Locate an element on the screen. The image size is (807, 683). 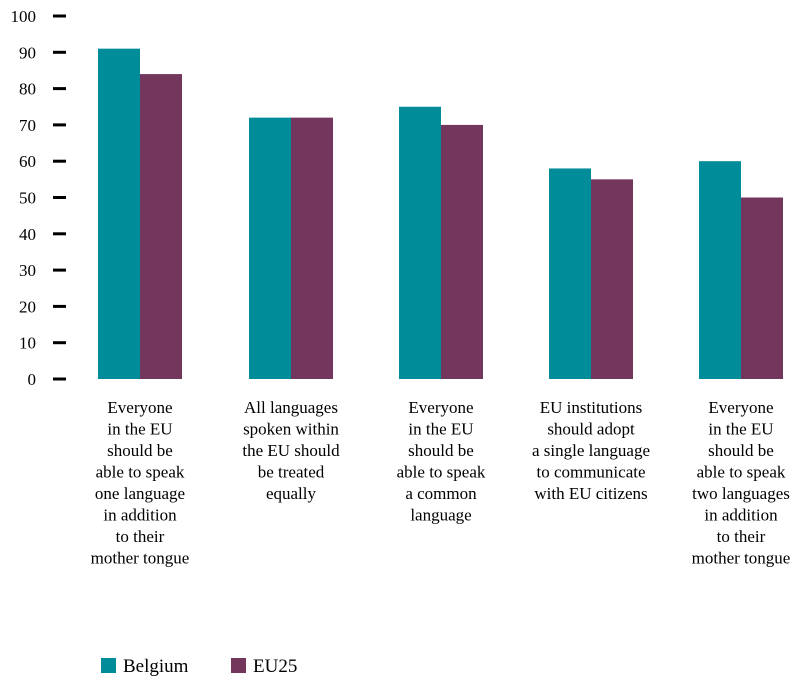
legend-label-eu25: EU25 is located at coordinates (275, 666).